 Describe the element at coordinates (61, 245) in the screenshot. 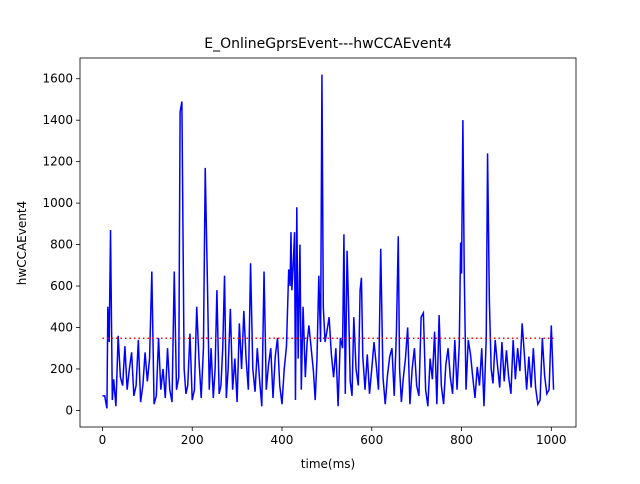

I see `y-tick-label: 800` at that location.